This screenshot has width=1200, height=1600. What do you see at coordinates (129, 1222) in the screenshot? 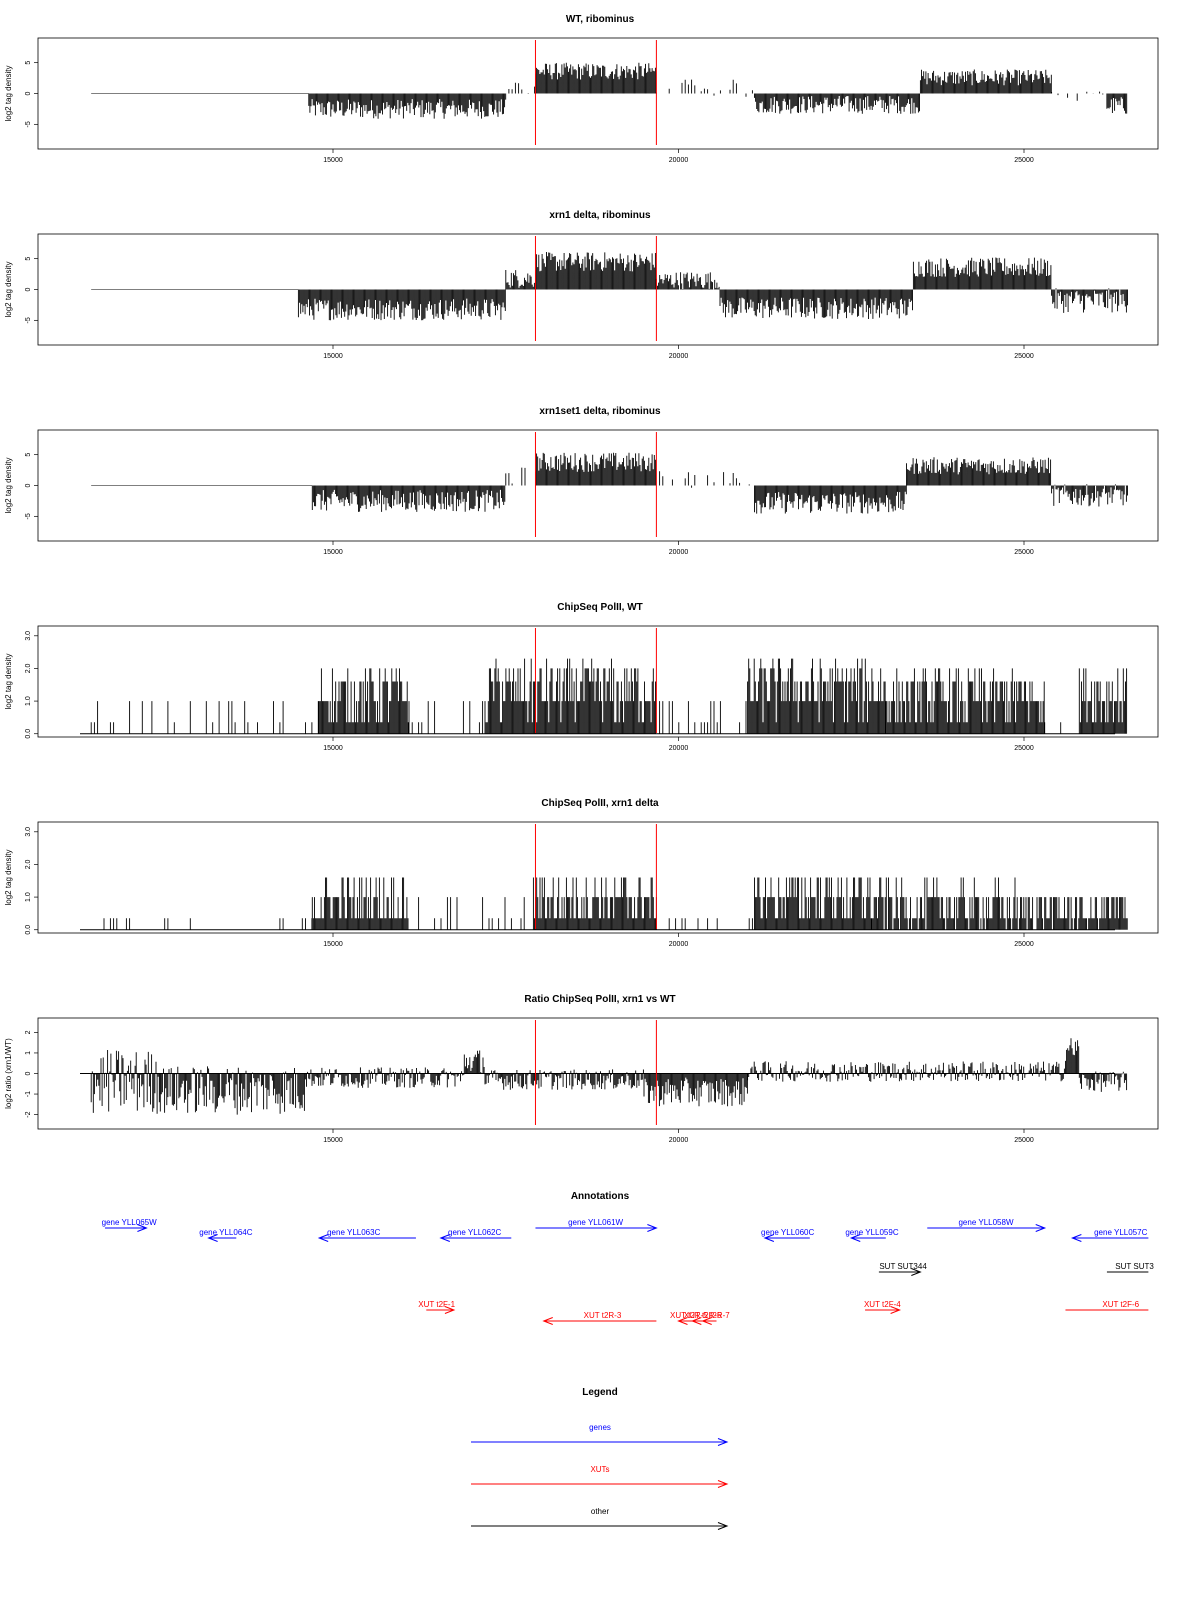
I see `feature-label: gene YLL065W` at bounding box center [129, 1222].